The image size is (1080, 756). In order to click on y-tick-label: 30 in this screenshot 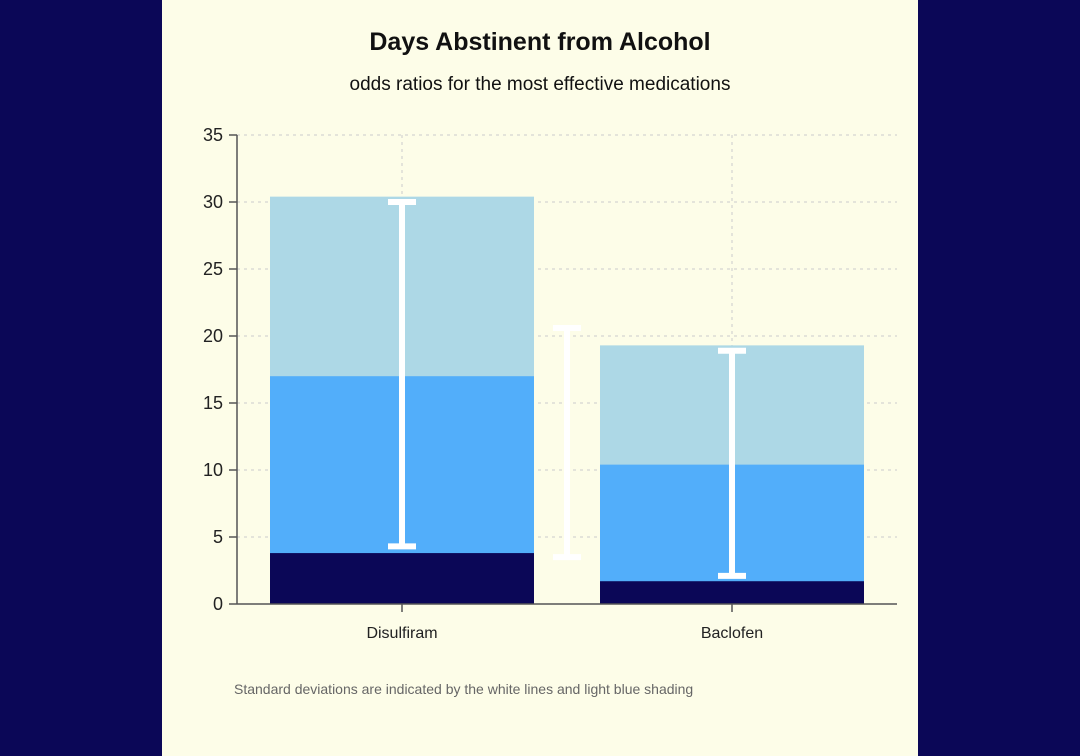, I will do `click(213, 202)`.